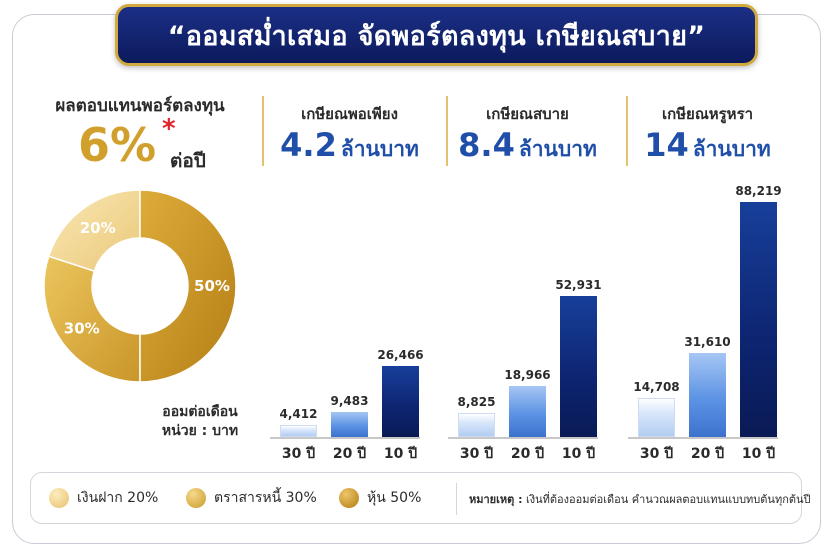 This screenshot has height=551, width=833. Describe the element at coordinates (656, 454) in the screenshot. I see `bar-category-luxury-30y: 30 ปี` at that location.